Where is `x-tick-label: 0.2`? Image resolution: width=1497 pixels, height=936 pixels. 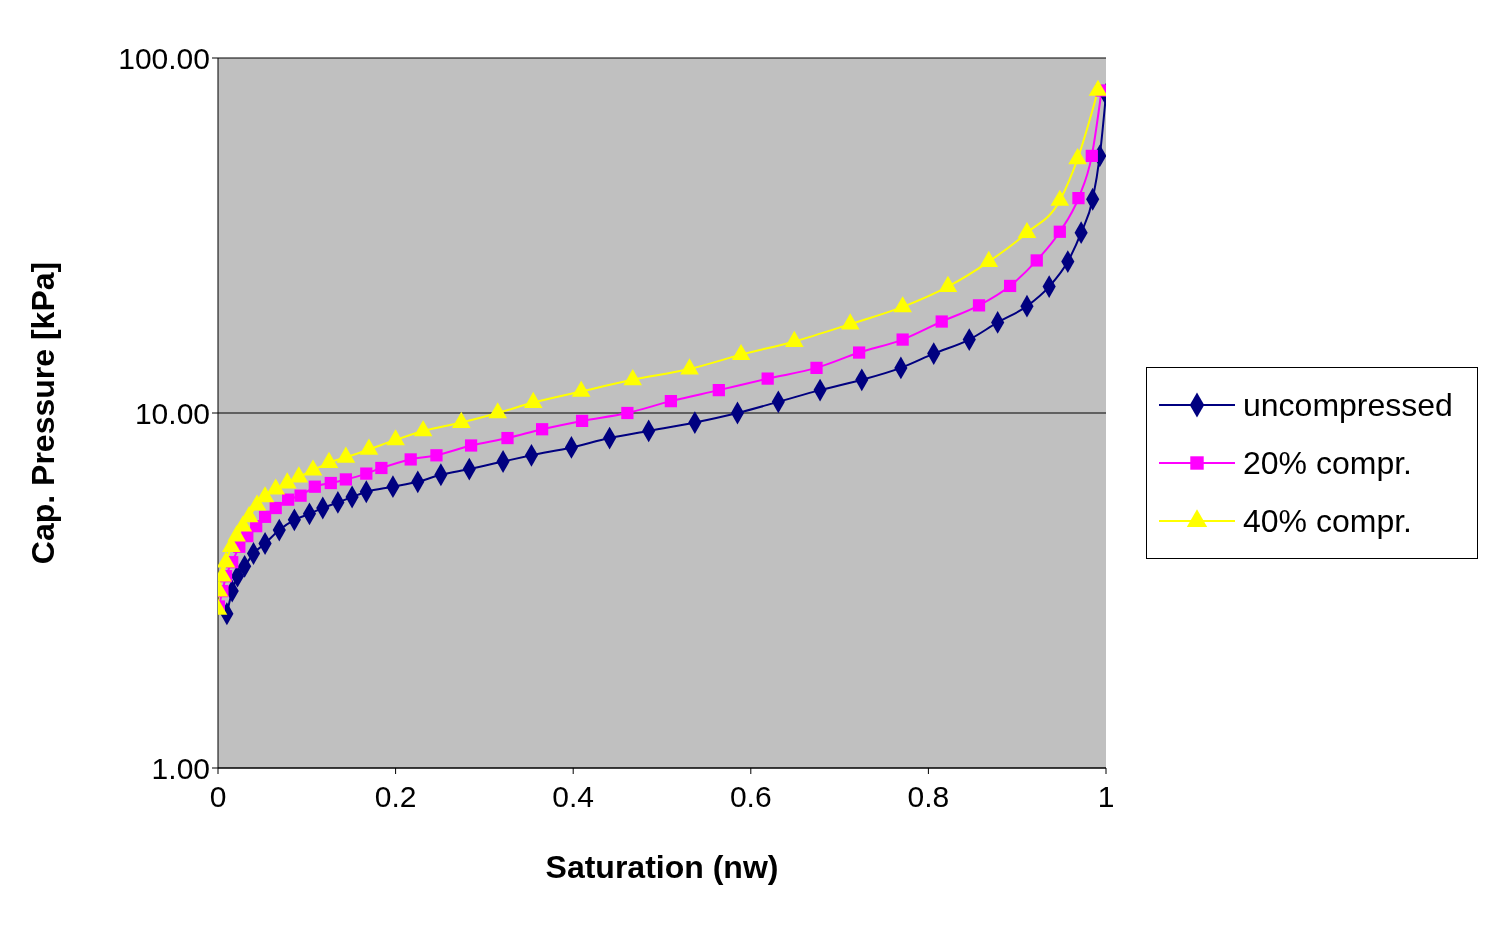
x-tick-label: 0.2 is located at coordinates (395, 797).